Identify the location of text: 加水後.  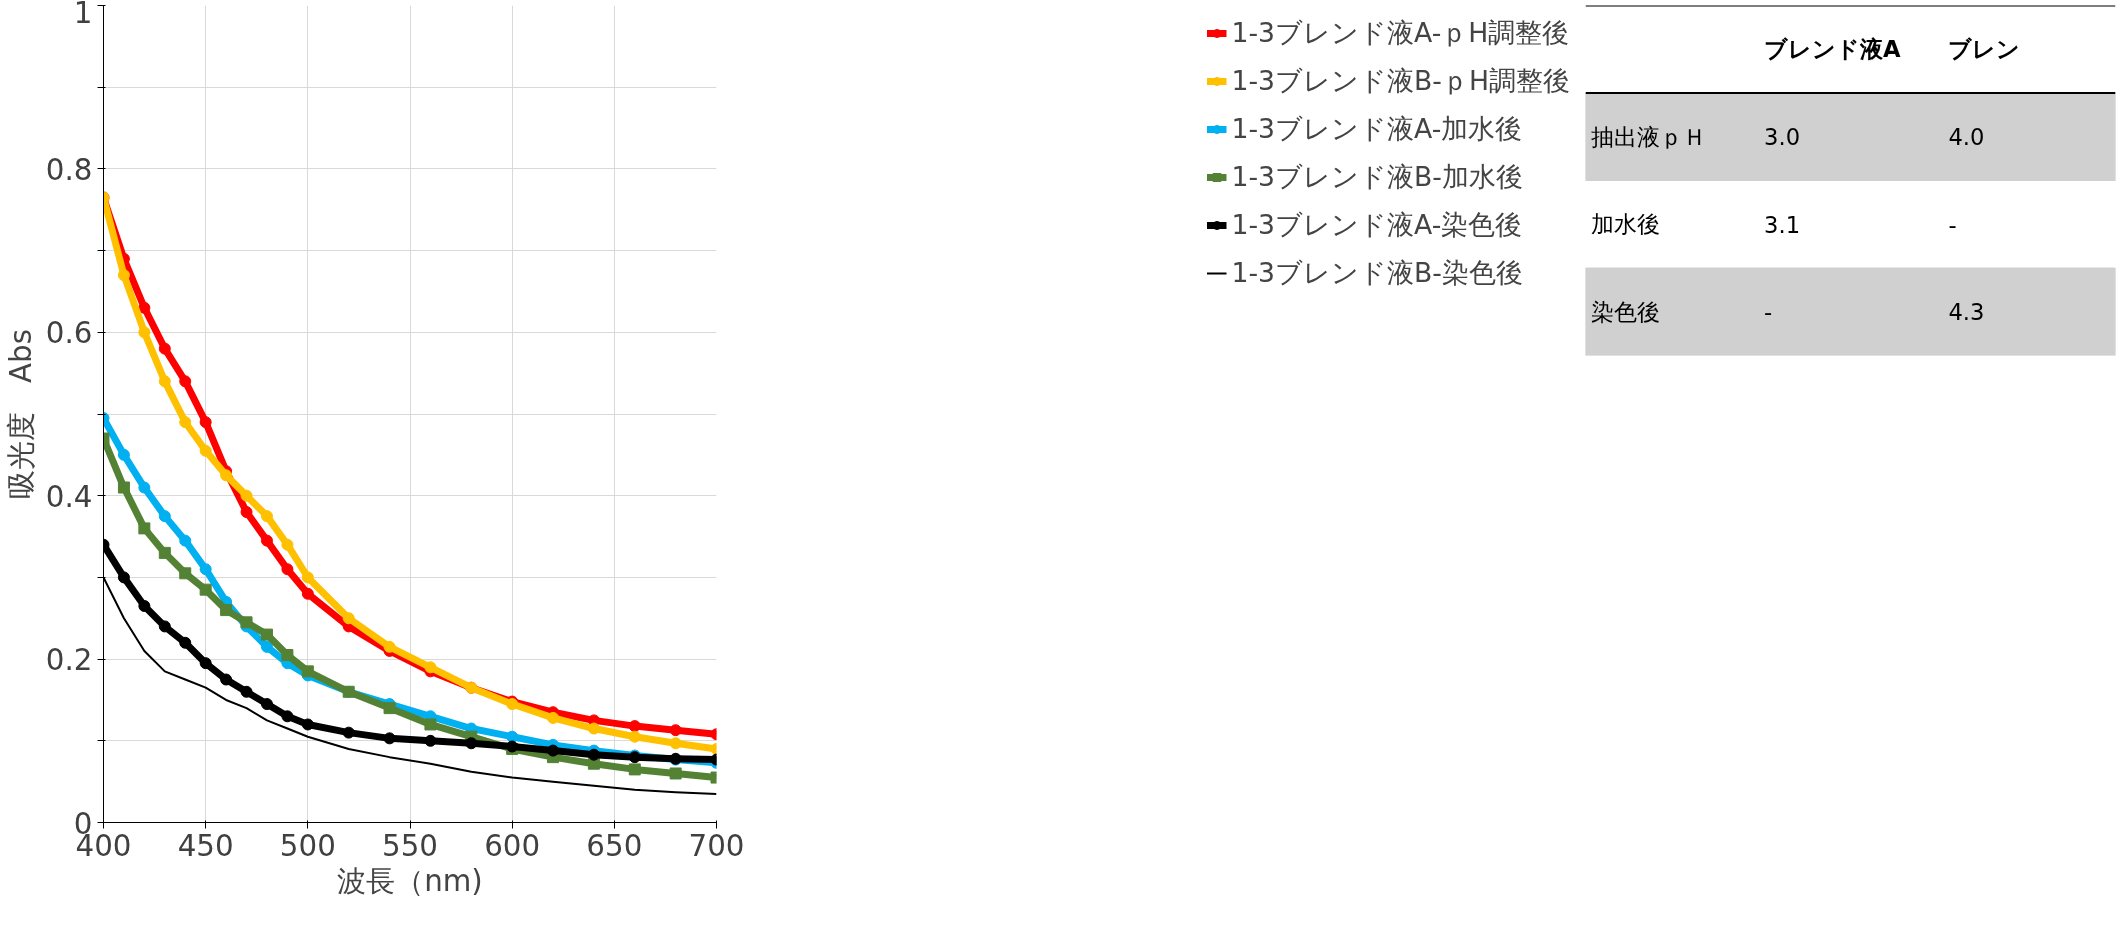
(1626, 224).